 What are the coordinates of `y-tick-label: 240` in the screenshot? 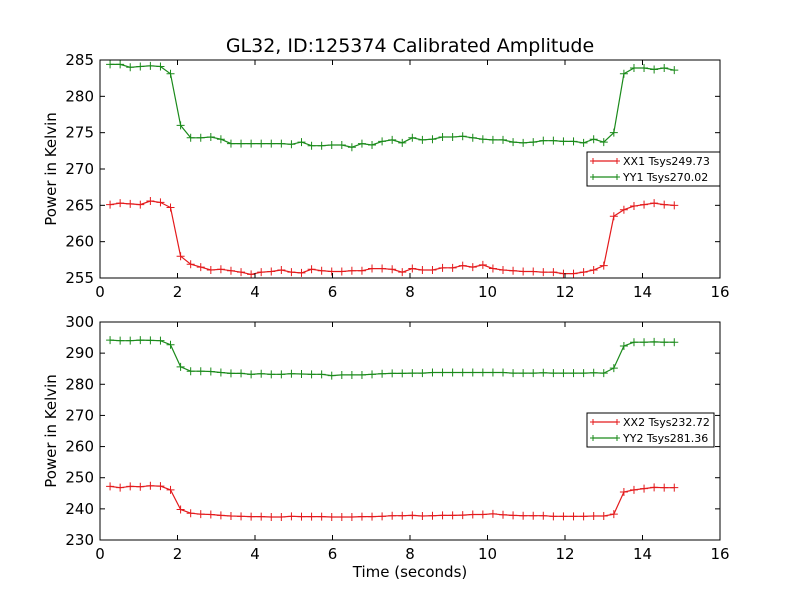 It's located at (79, 509).